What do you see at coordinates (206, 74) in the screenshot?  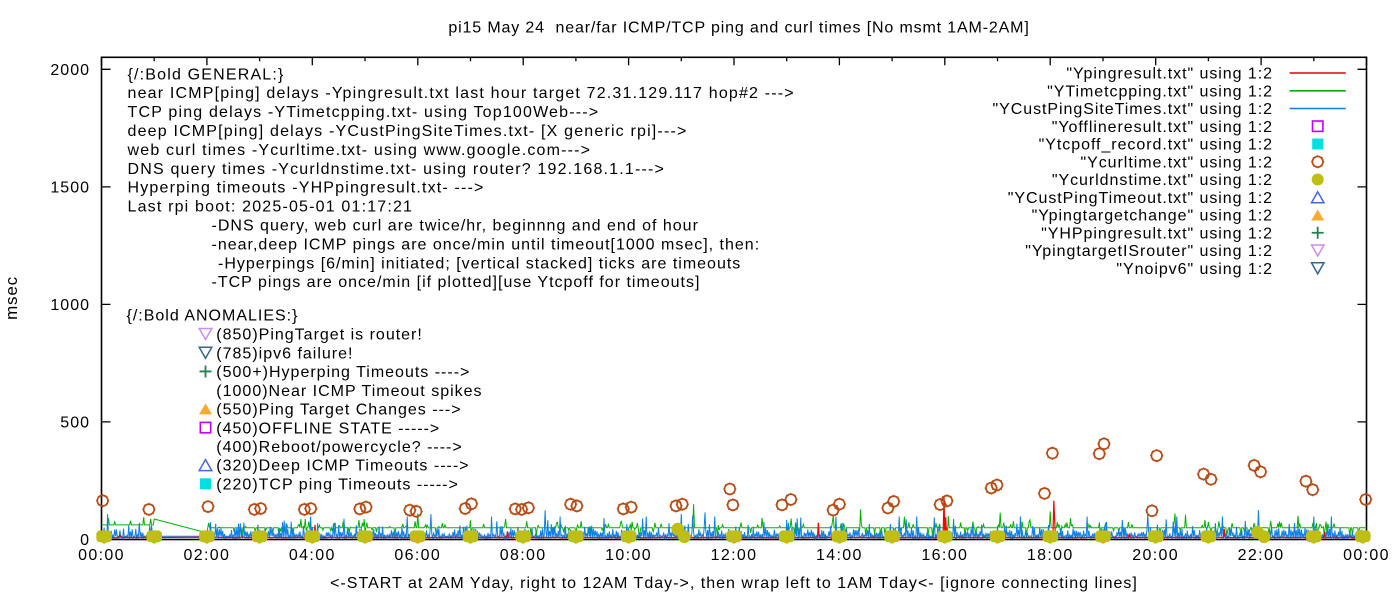 I see `svg-text: {/:Bold GENERAL:}` at bounding box center [206, 74].